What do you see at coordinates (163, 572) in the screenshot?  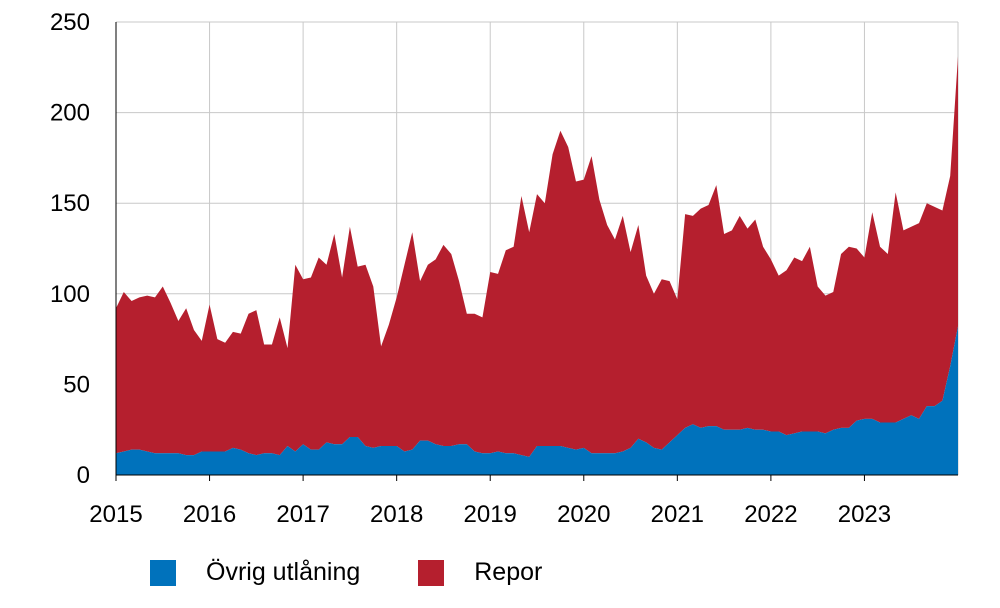 I see `legend-swatch-ovrig` at bounding box center [163, 572].